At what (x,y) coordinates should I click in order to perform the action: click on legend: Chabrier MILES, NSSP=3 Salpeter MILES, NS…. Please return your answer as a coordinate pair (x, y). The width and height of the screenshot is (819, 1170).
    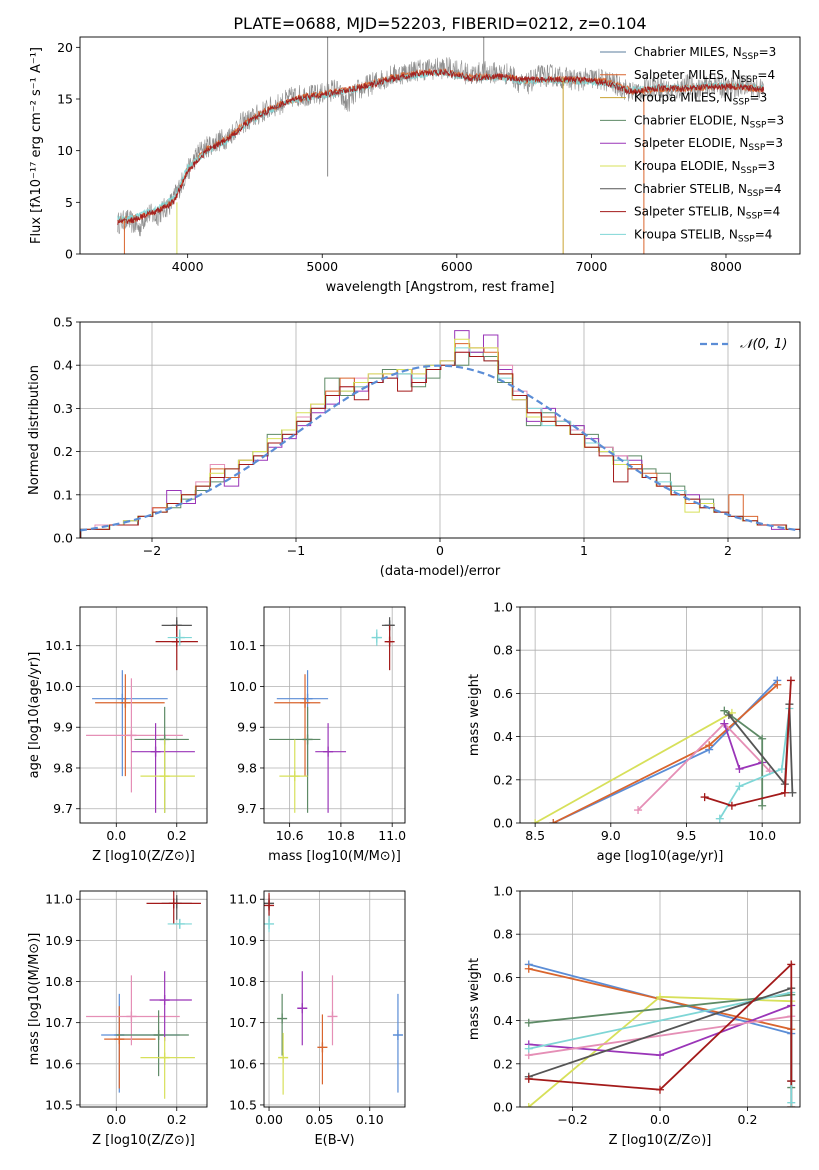
    Looking at the image, I should click on (692, 144).